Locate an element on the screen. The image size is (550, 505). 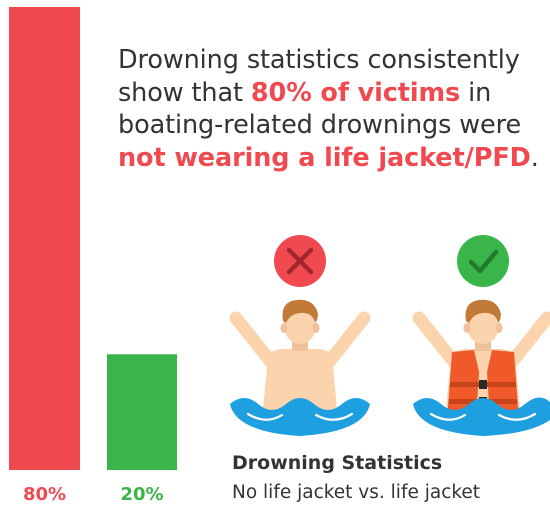
green-check-icon is located at coordinates (483, 261).